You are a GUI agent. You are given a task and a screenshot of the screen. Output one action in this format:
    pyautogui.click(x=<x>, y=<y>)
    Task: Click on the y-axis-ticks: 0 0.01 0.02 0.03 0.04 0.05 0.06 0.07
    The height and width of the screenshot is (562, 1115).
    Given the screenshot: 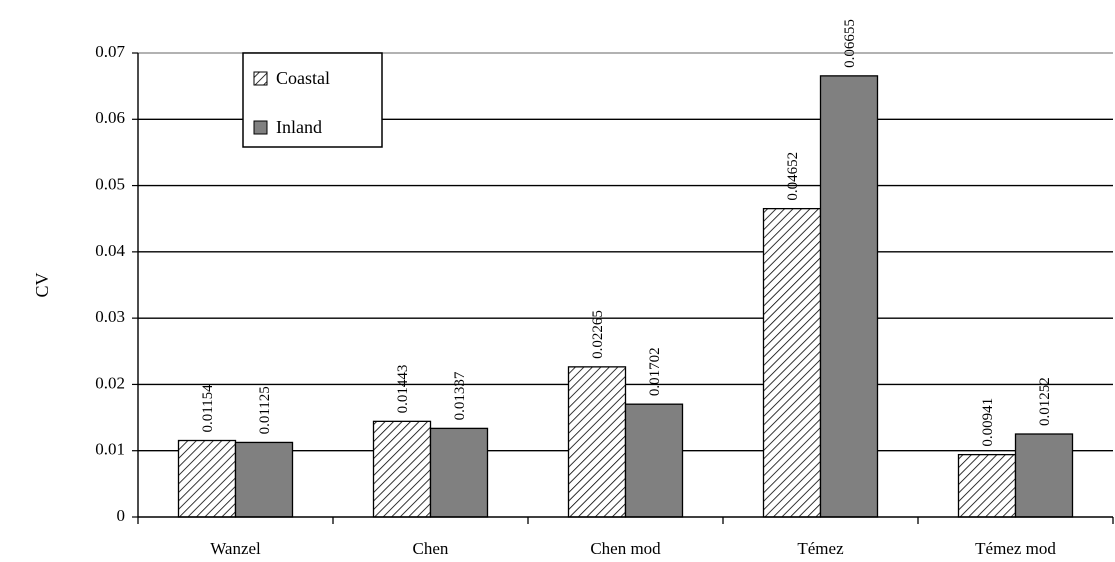 What is the action you would take?
    pyautogui.click(x=116, y=283)
    